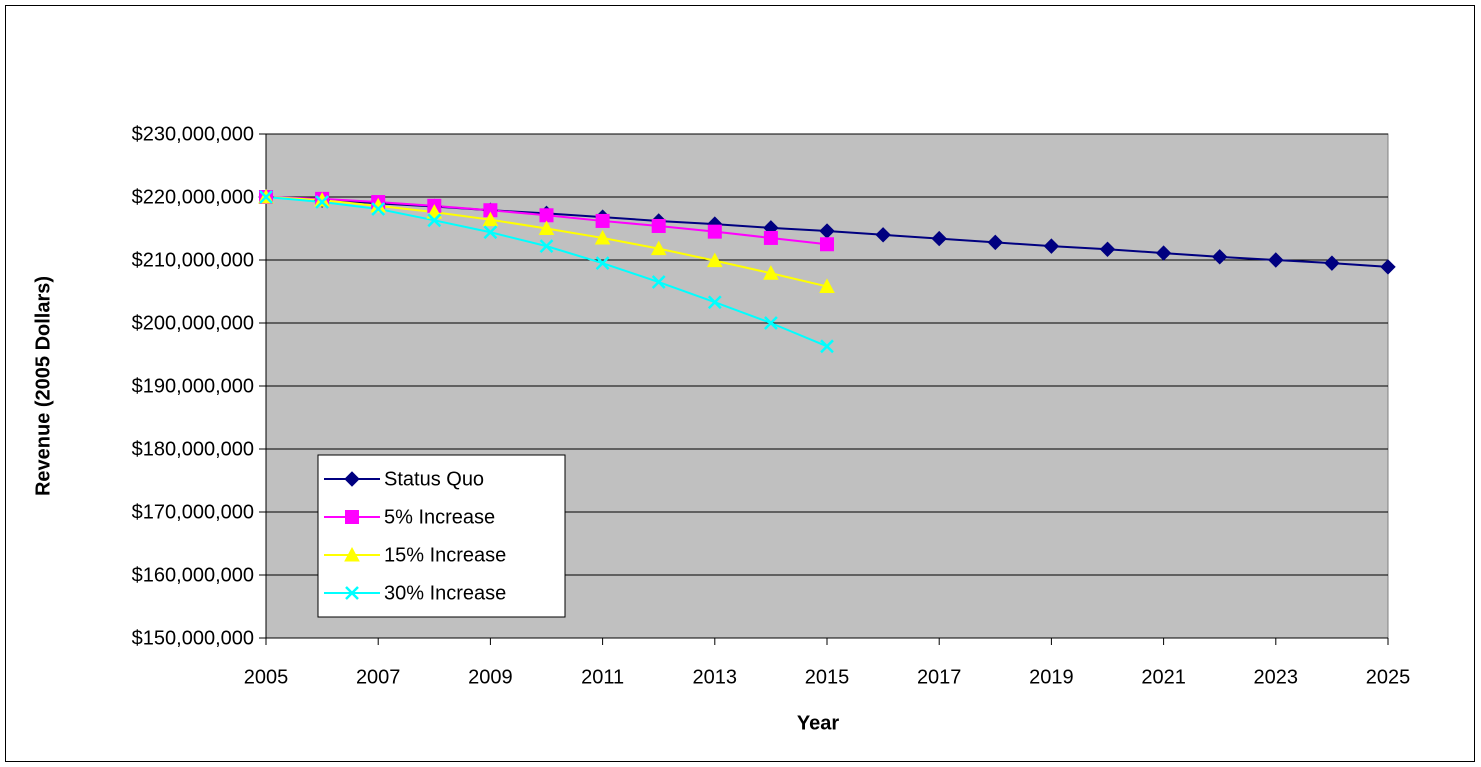 The width and height of the screenshot is (1481, 767). What do you see at coordinates (602, 677) in the screenshot?
I see `x-tick-label: 2011` at bounding box center [602, 677].